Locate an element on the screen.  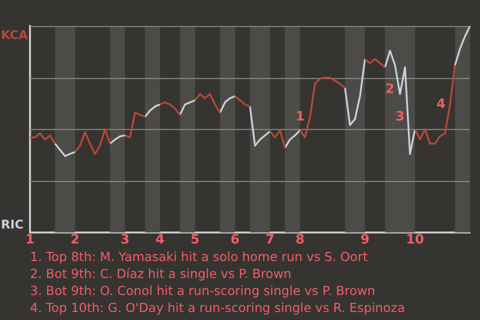
x-tick-label: 1 is located at coordinates (30, 240).